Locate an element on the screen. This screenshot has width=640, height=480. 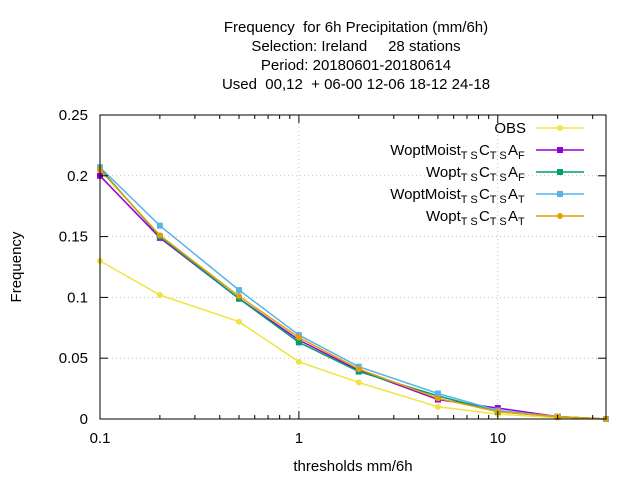
title-line: Used 00,12 + 06-00 12-06 18-12 24-18 is located at coordinates (356, 84).